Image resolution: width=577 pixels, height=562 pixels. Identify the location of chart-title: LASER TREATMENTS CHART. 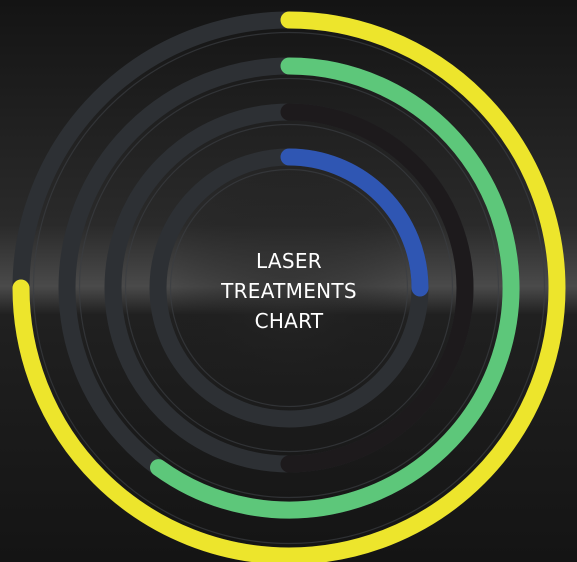
(289, 291).